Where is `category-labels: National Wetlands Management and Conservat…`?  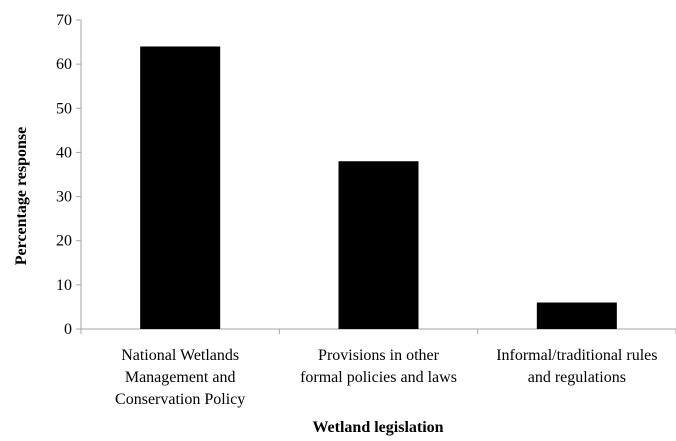
category-labels: National Wetlands Management and Conservat… is located at coordinates (386, 377).